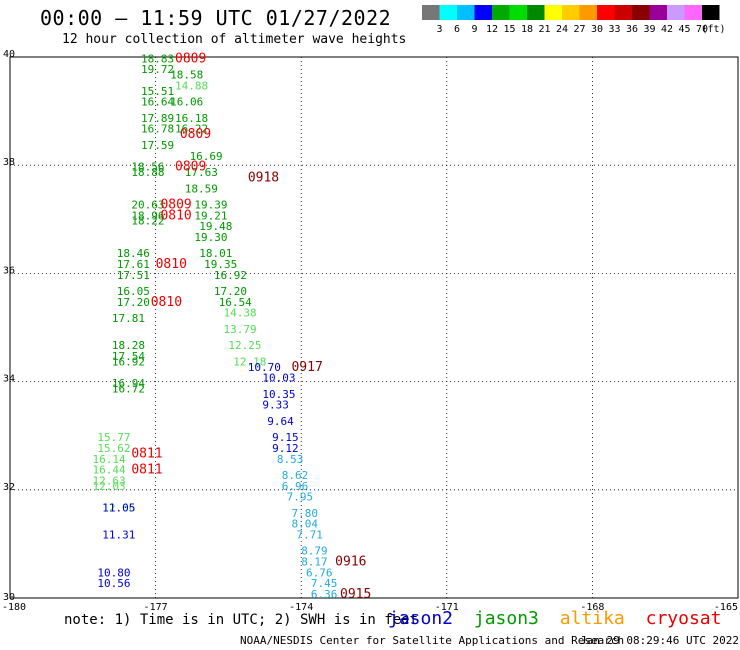 Image resolution: width=740 pixels, height=650 pixels. Describe the element at coordinates (702, 29) in the screenshot. I see `legend-label: 70` at that location.